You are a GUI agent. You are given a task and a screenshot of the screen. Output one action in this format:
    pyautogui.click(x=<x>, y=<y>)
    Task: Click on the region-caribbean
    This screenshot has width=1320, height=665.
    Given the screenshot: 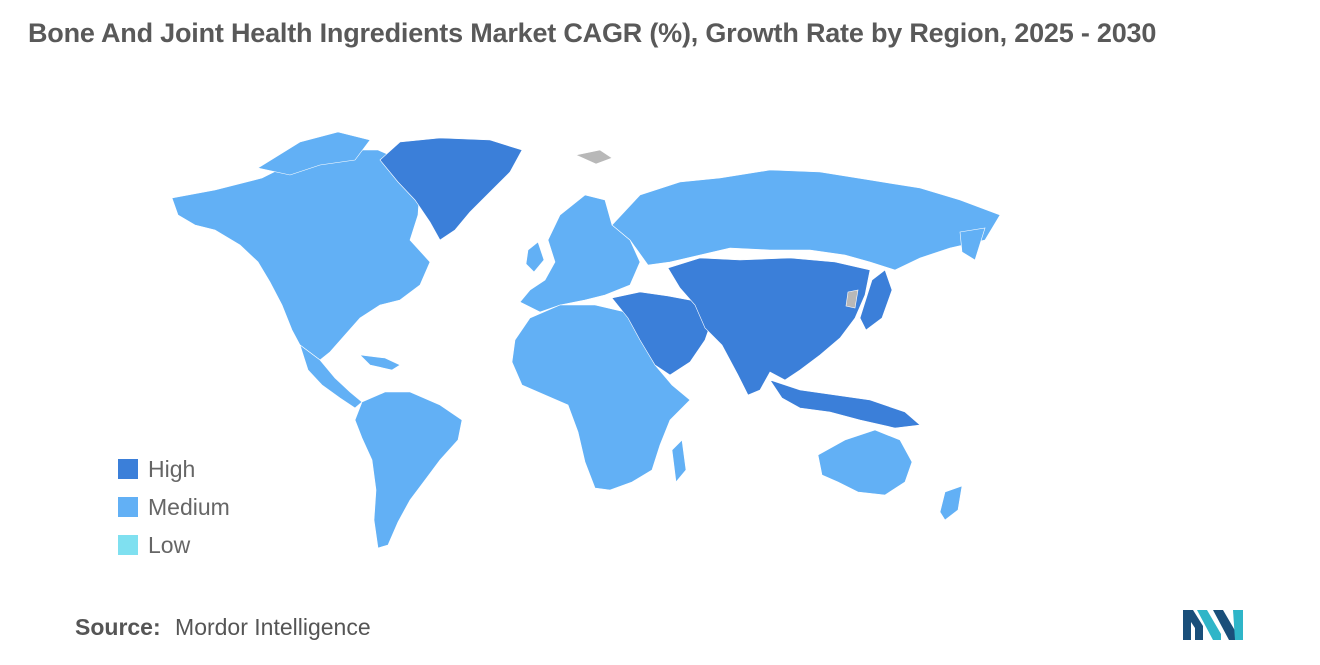 What is the action you would take?
    pyautogui.click(x=380, y=362)
    